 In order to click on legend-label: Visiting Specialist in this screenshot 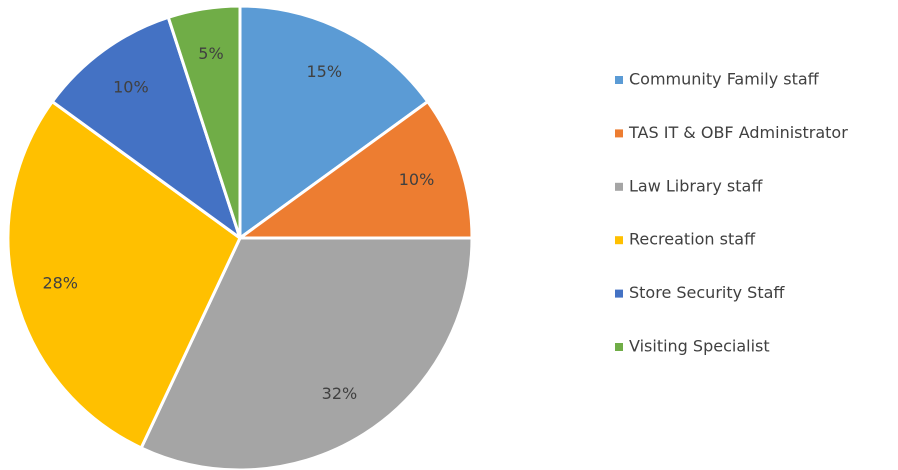, I will do `click(699, 346)`.